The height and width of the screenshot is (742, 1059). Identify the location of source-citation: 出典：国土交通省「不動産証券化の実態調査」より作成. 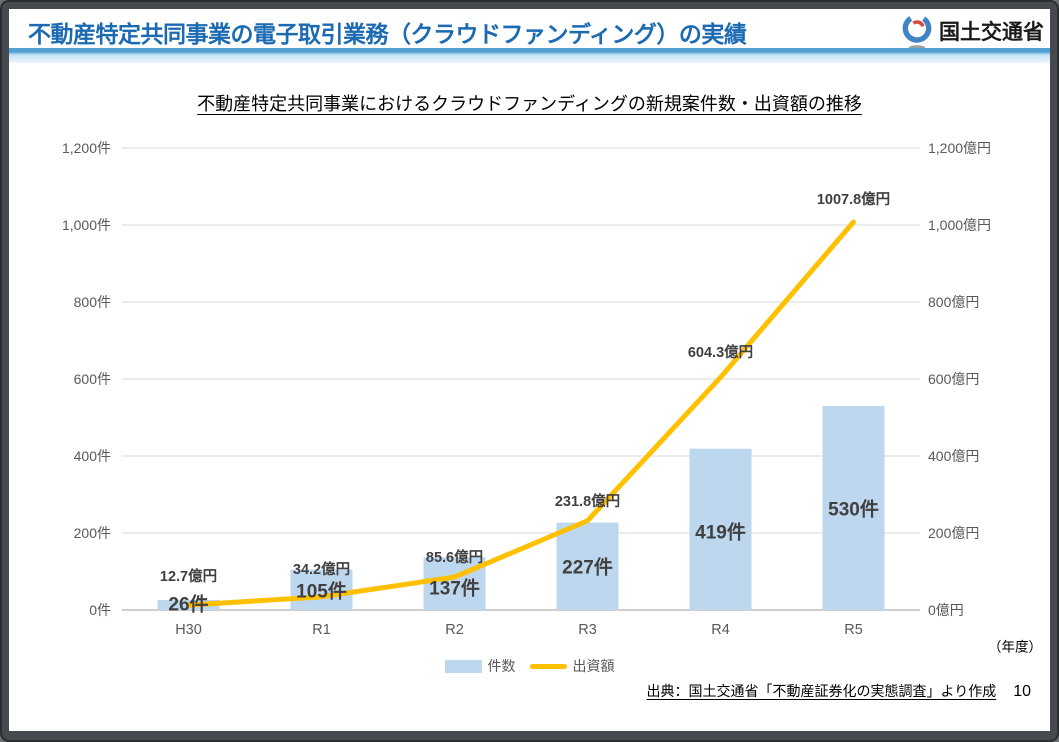
(821, 691).